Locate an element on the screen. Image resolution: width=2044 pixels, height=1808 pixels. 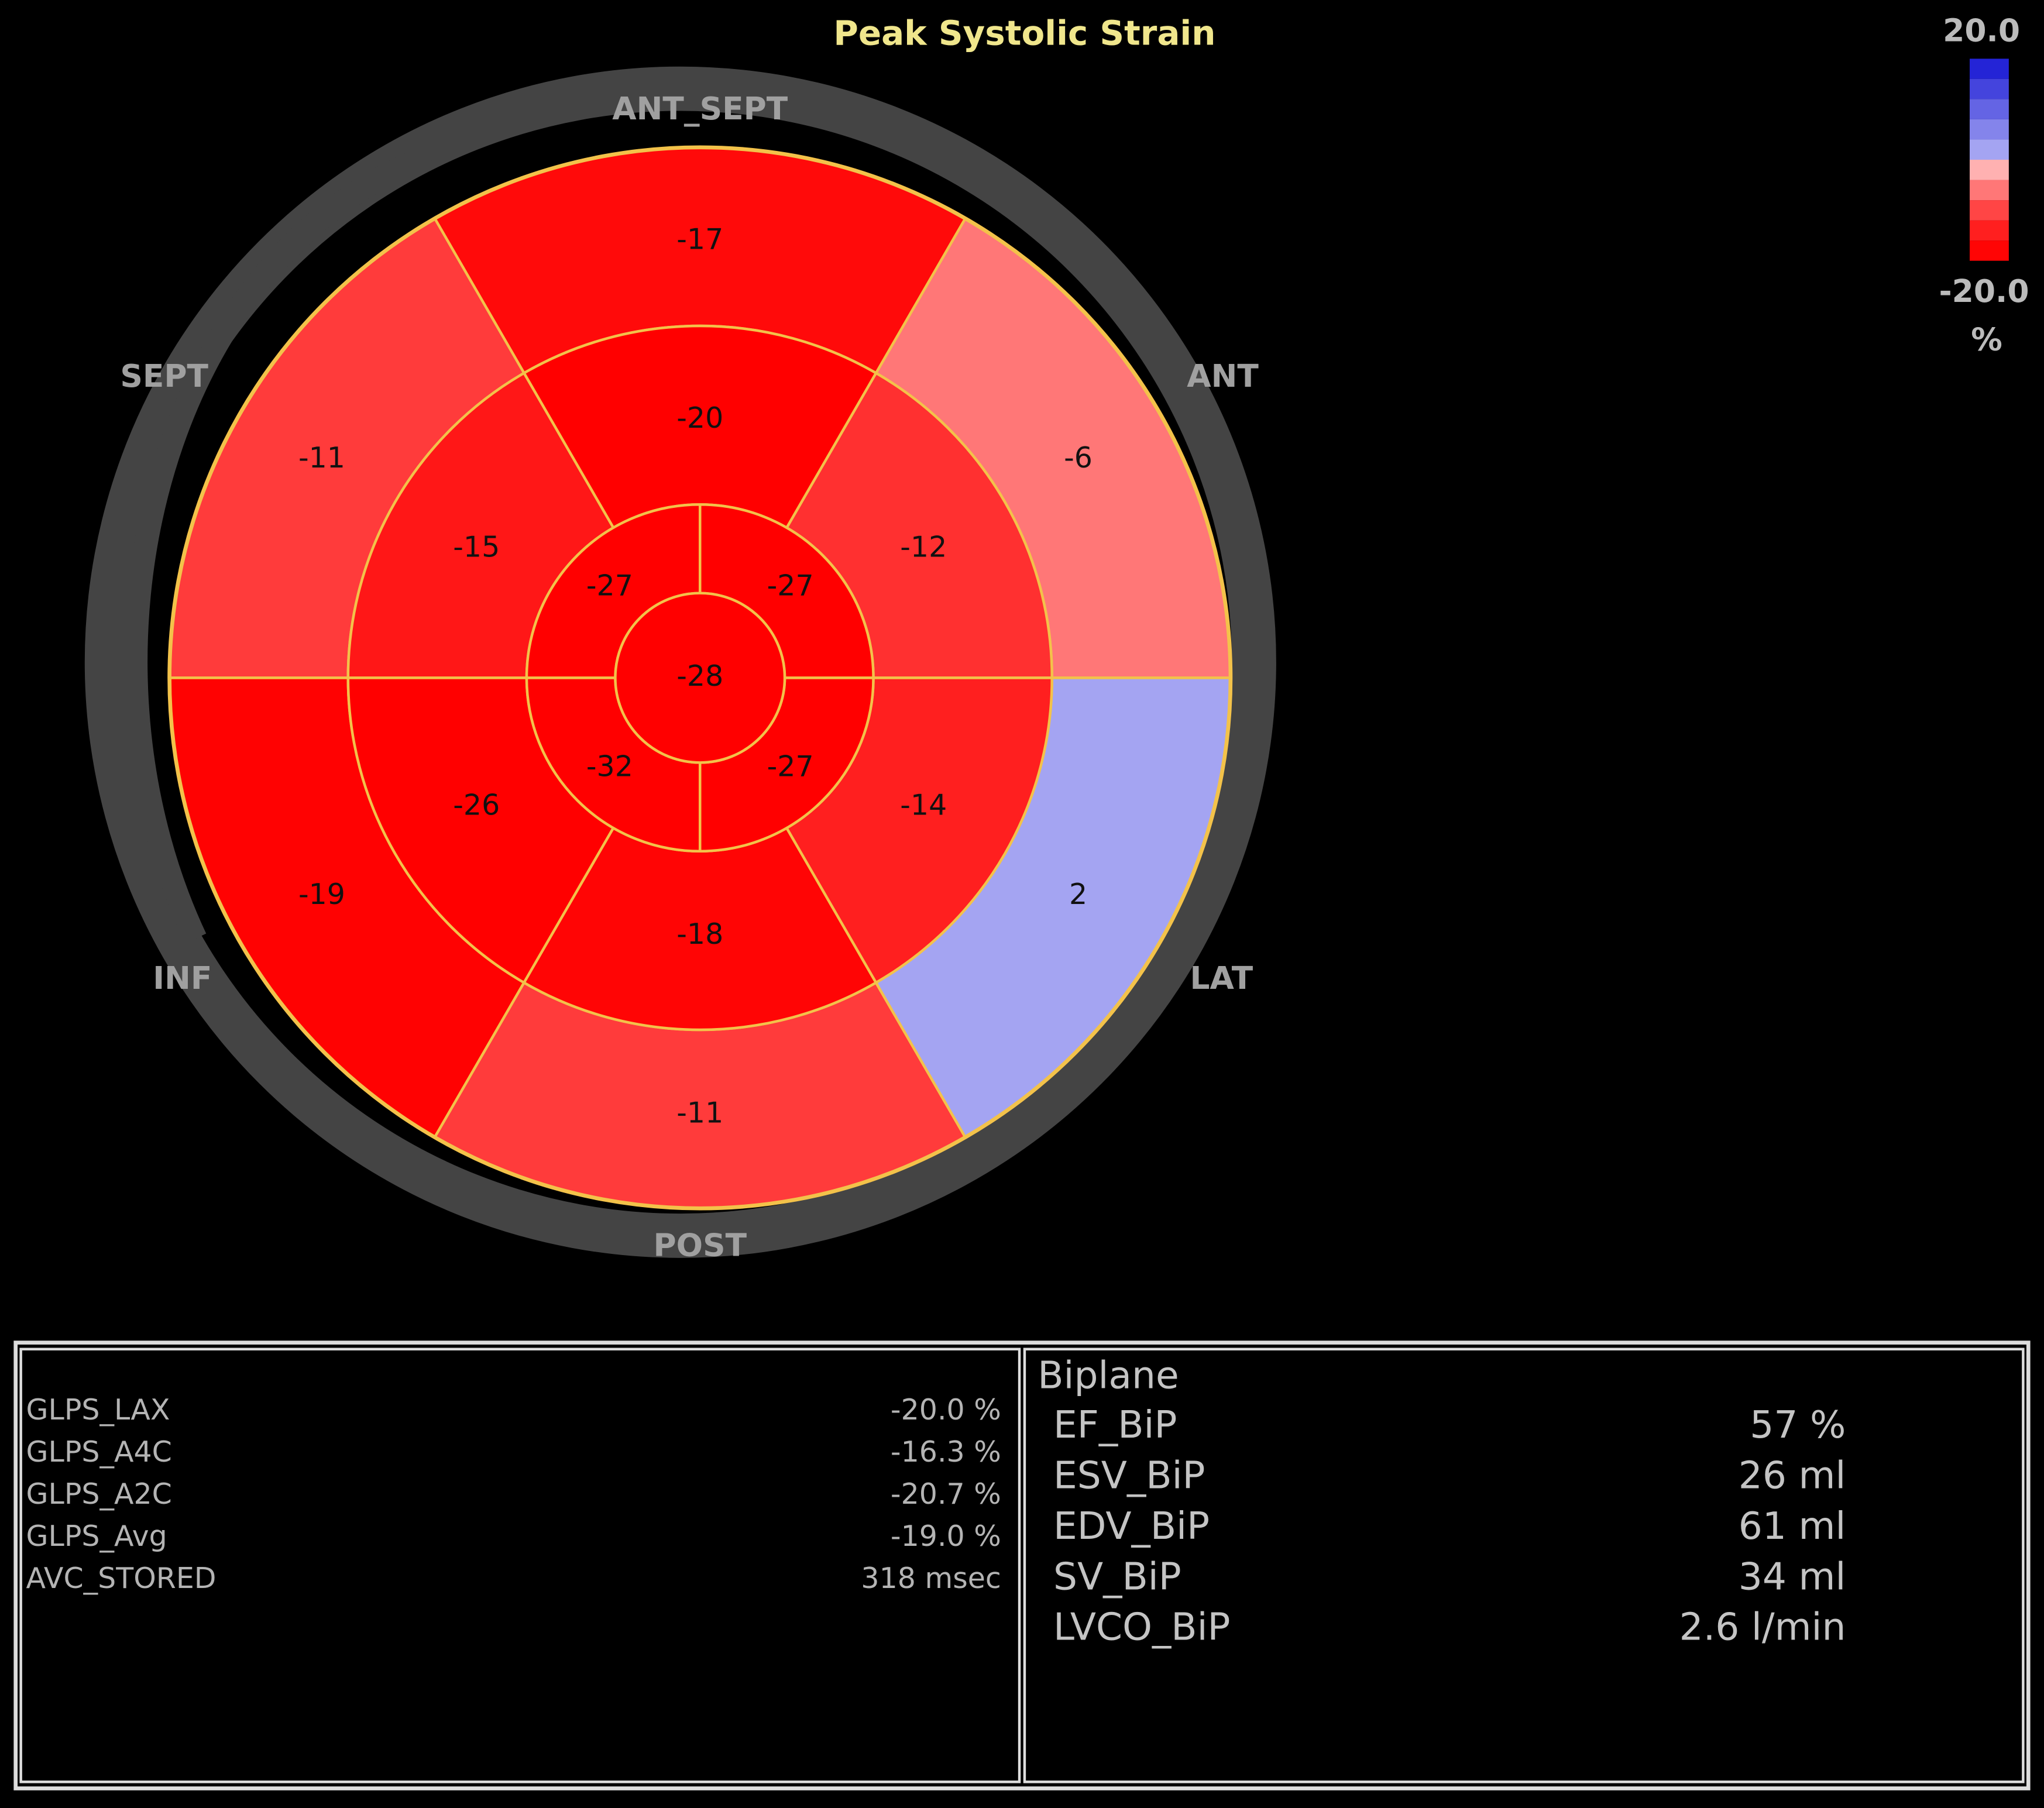
row-value: 57 % is located at coordinates (1798, 1425).